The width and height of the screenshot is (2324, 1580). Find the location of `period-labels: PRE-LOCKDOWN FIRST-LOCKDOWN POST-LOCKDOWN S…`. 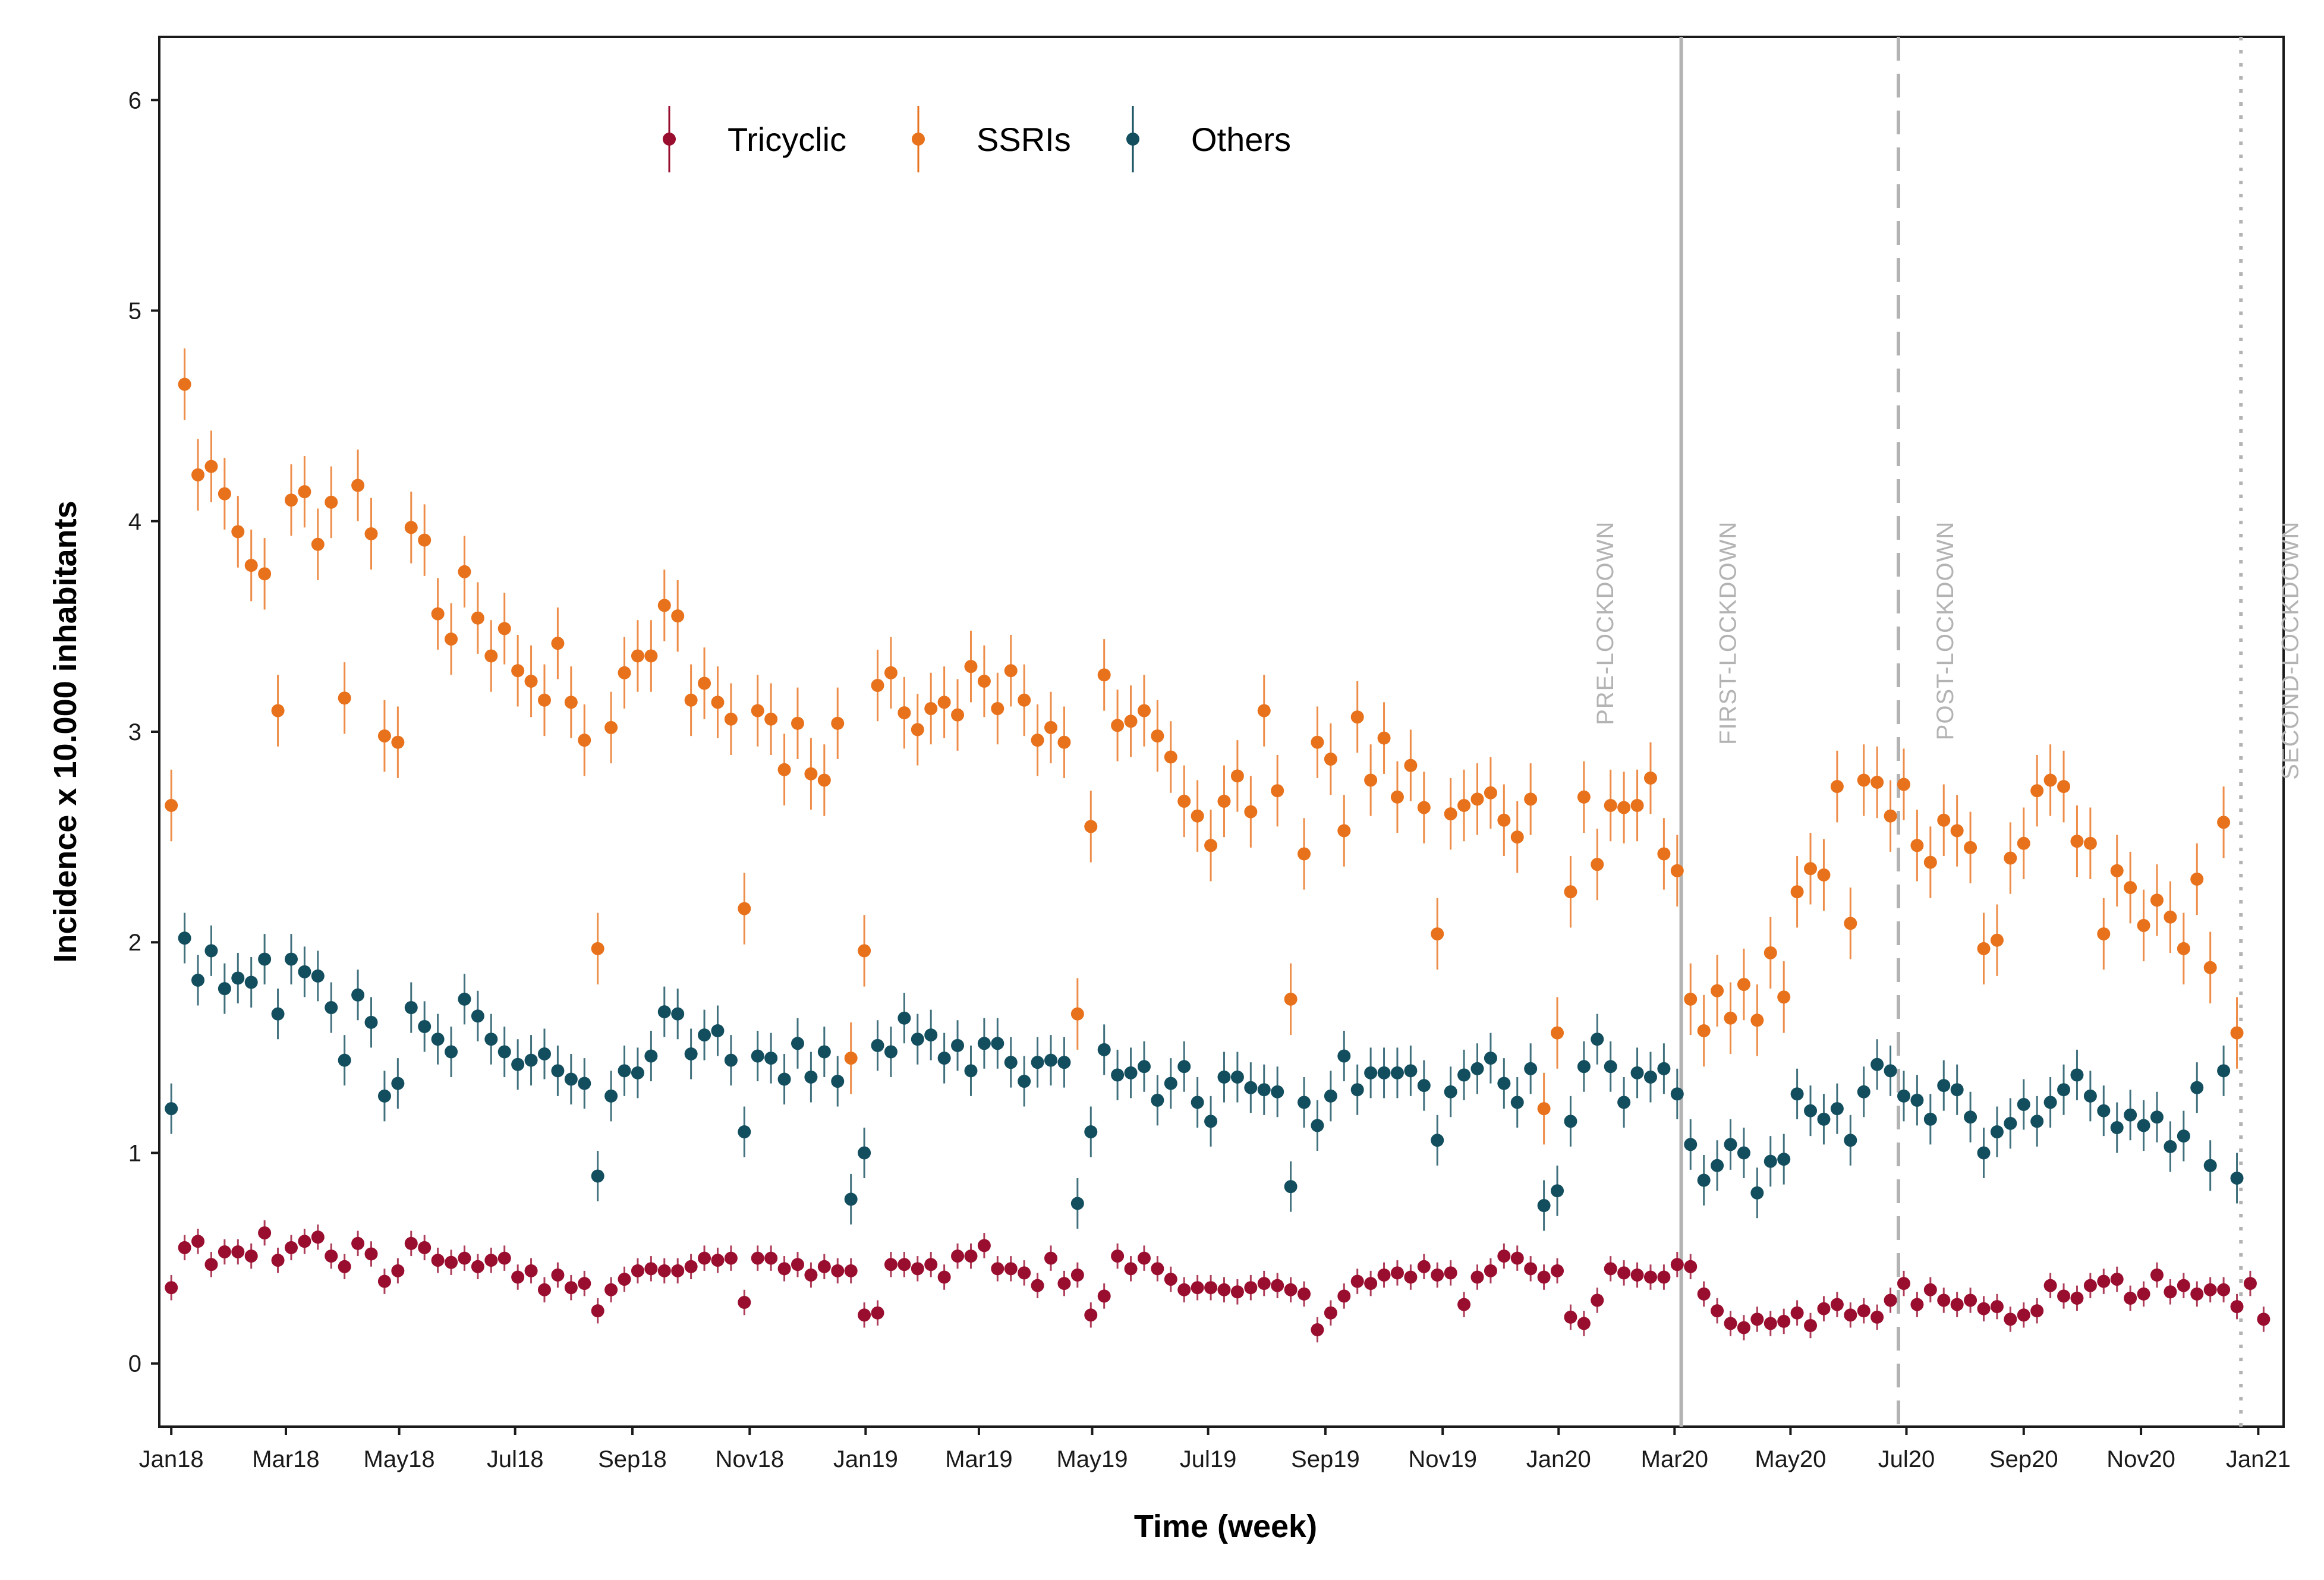

period-labels: PRE-LOCKDOWN FIRST-LOCKDOWN POST-LOCKDOWN S… is located at coordinates (1947, 651).